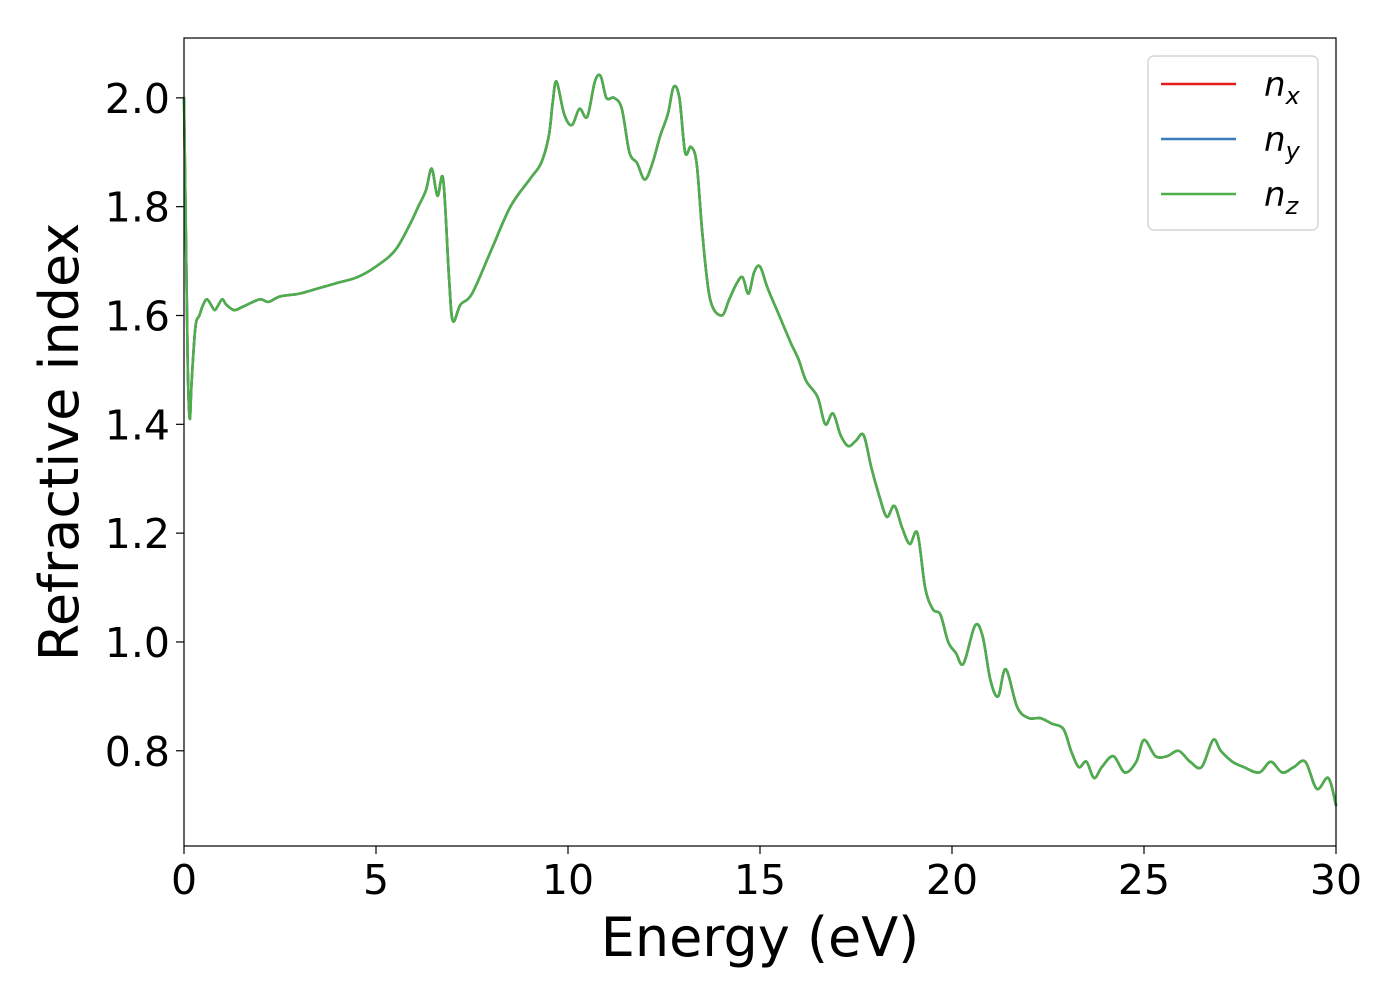 The image size is (1400, 1000). Describe the element at coordinates (137, 99) in the screenshot. I see `y-tick-label: 2.0` at that location.